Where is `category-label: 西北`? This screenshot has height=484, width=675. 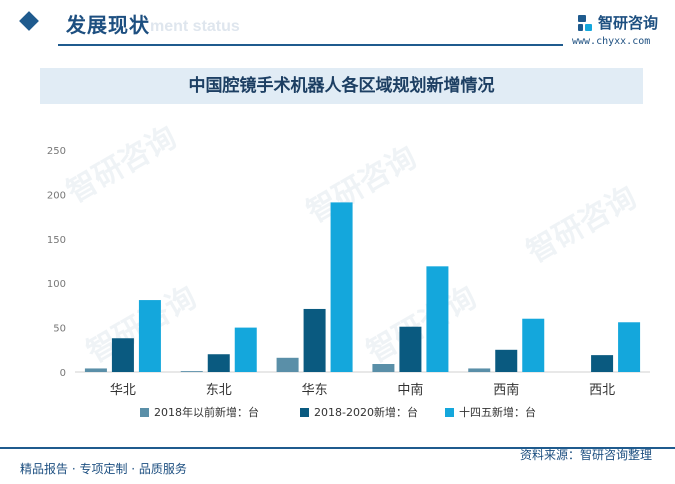
category-label: 西北 is located at coordinates (602, 390).